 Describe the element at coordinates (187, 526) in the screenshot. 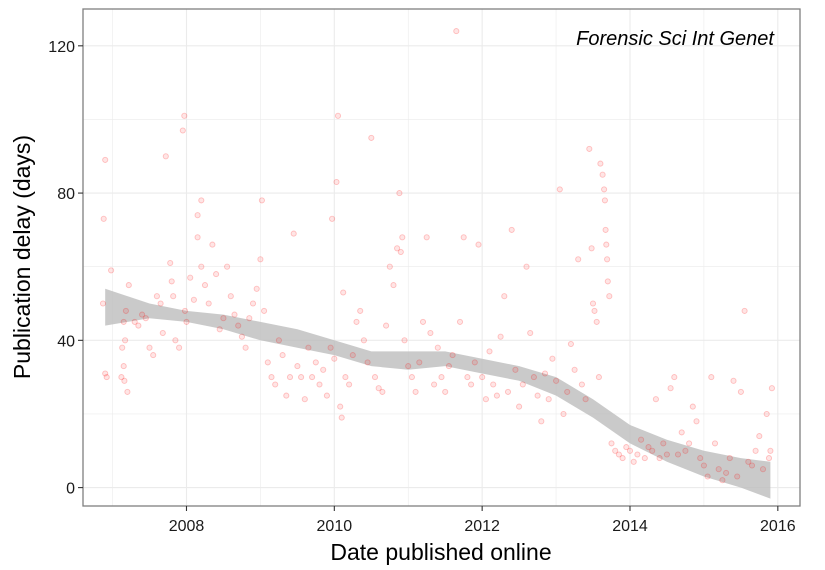

I see `x-tick-label: 2008` at that location.